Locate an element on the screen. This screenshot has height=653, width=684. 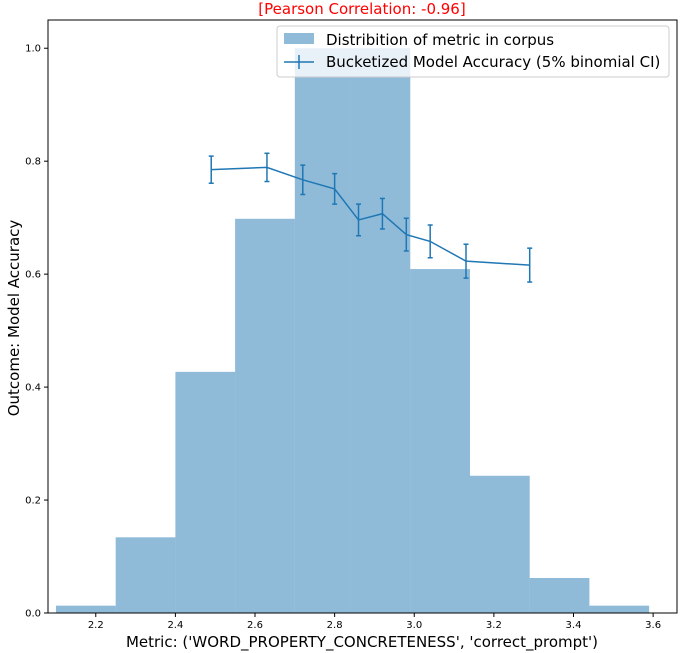
x-tick-label: 3.2 is located at coordinates (494, 625).